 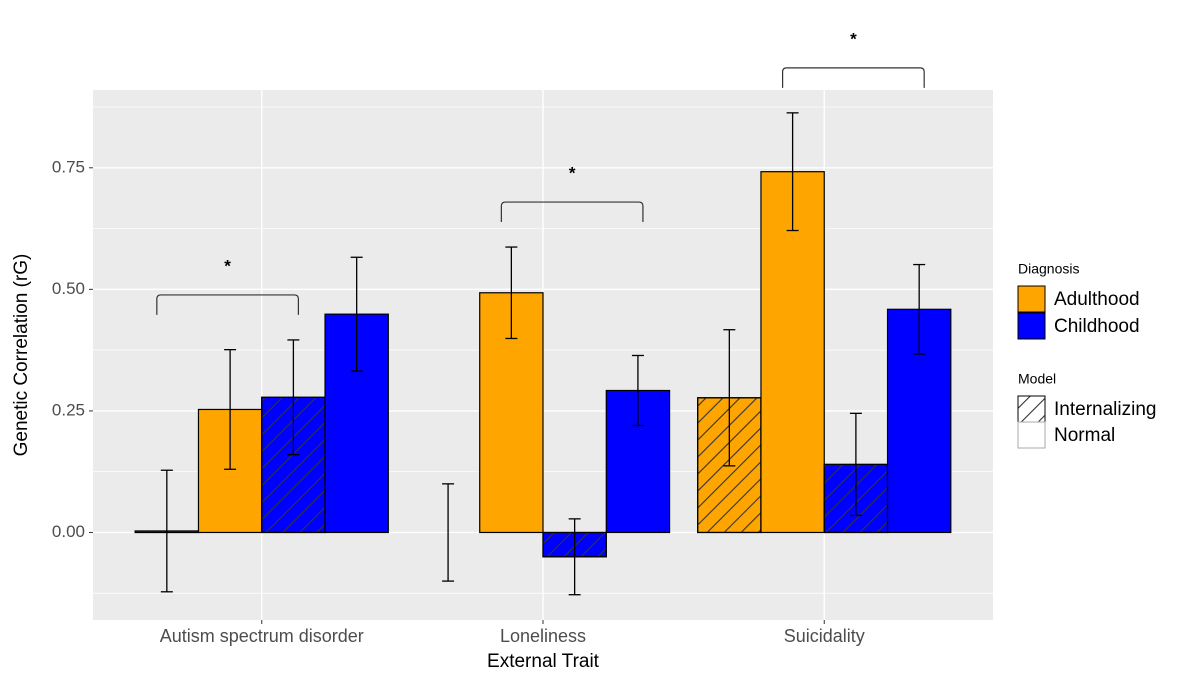 I want to click on bar-group, so click(x=792, y=352).